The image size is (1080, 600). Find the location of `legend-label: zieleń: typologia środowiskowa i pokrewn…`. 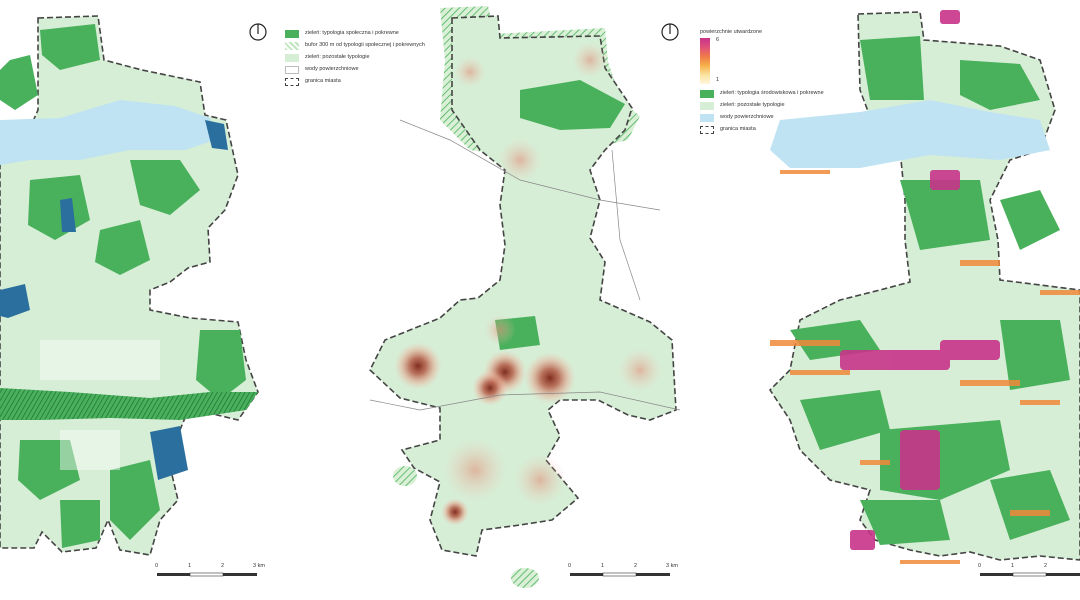

legend-label: zieleń: typologia środowiskowa i pokrewn… is located at coordinates (772, 92).